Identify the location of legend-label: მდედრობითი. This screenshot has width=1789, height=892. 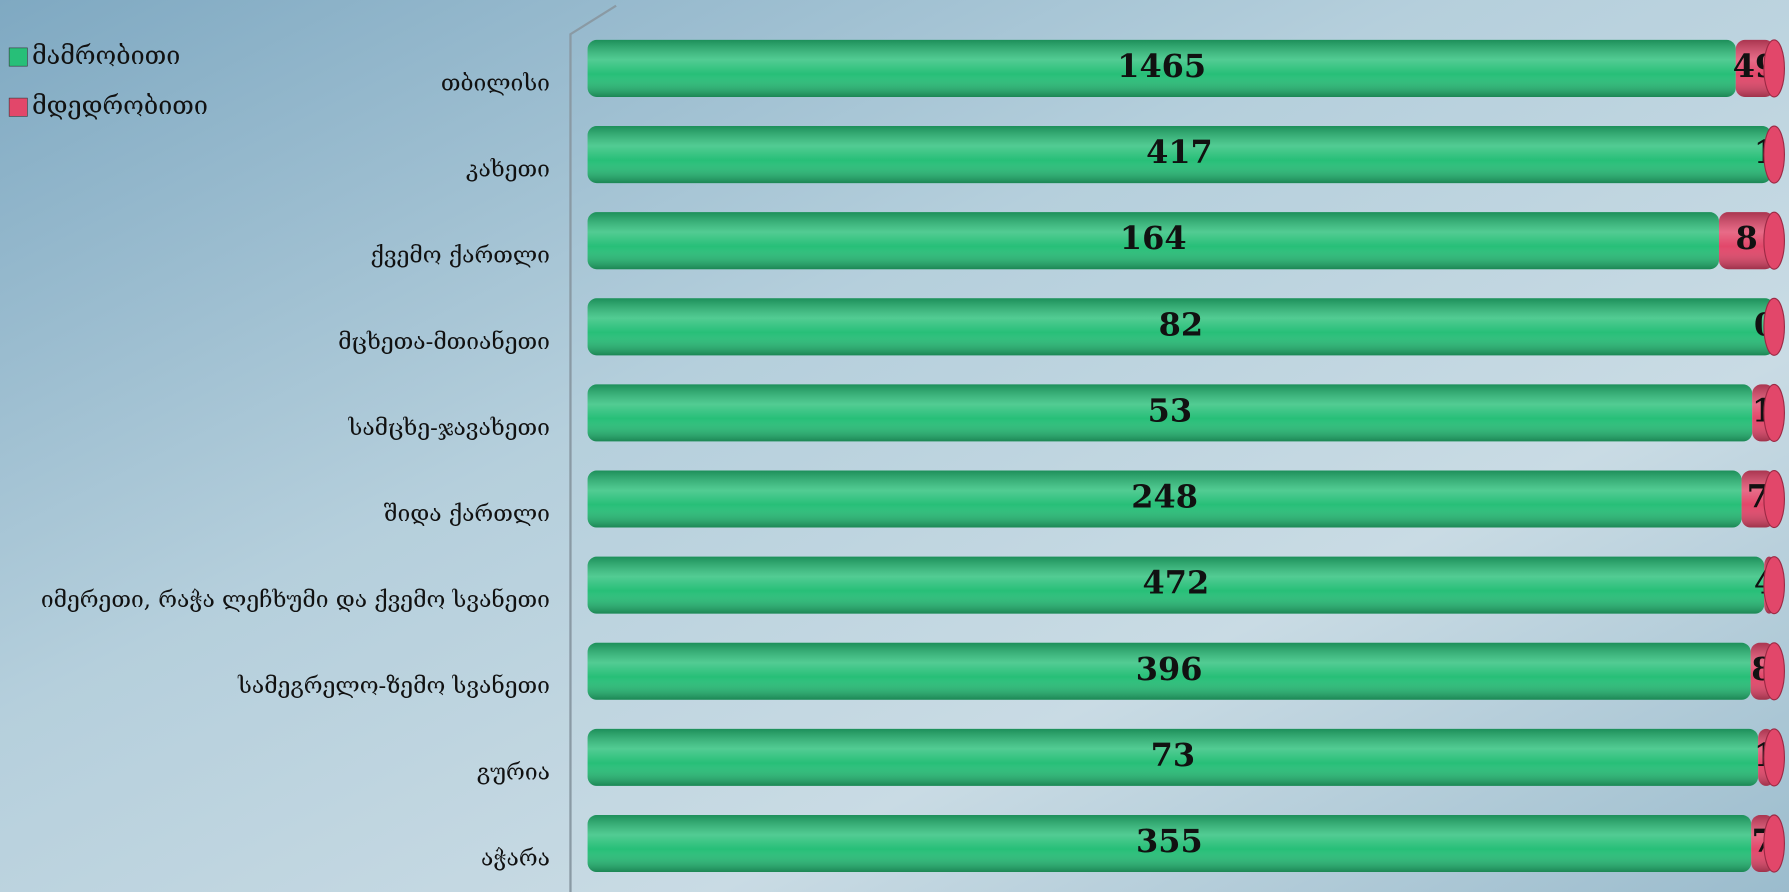
(120, 105).